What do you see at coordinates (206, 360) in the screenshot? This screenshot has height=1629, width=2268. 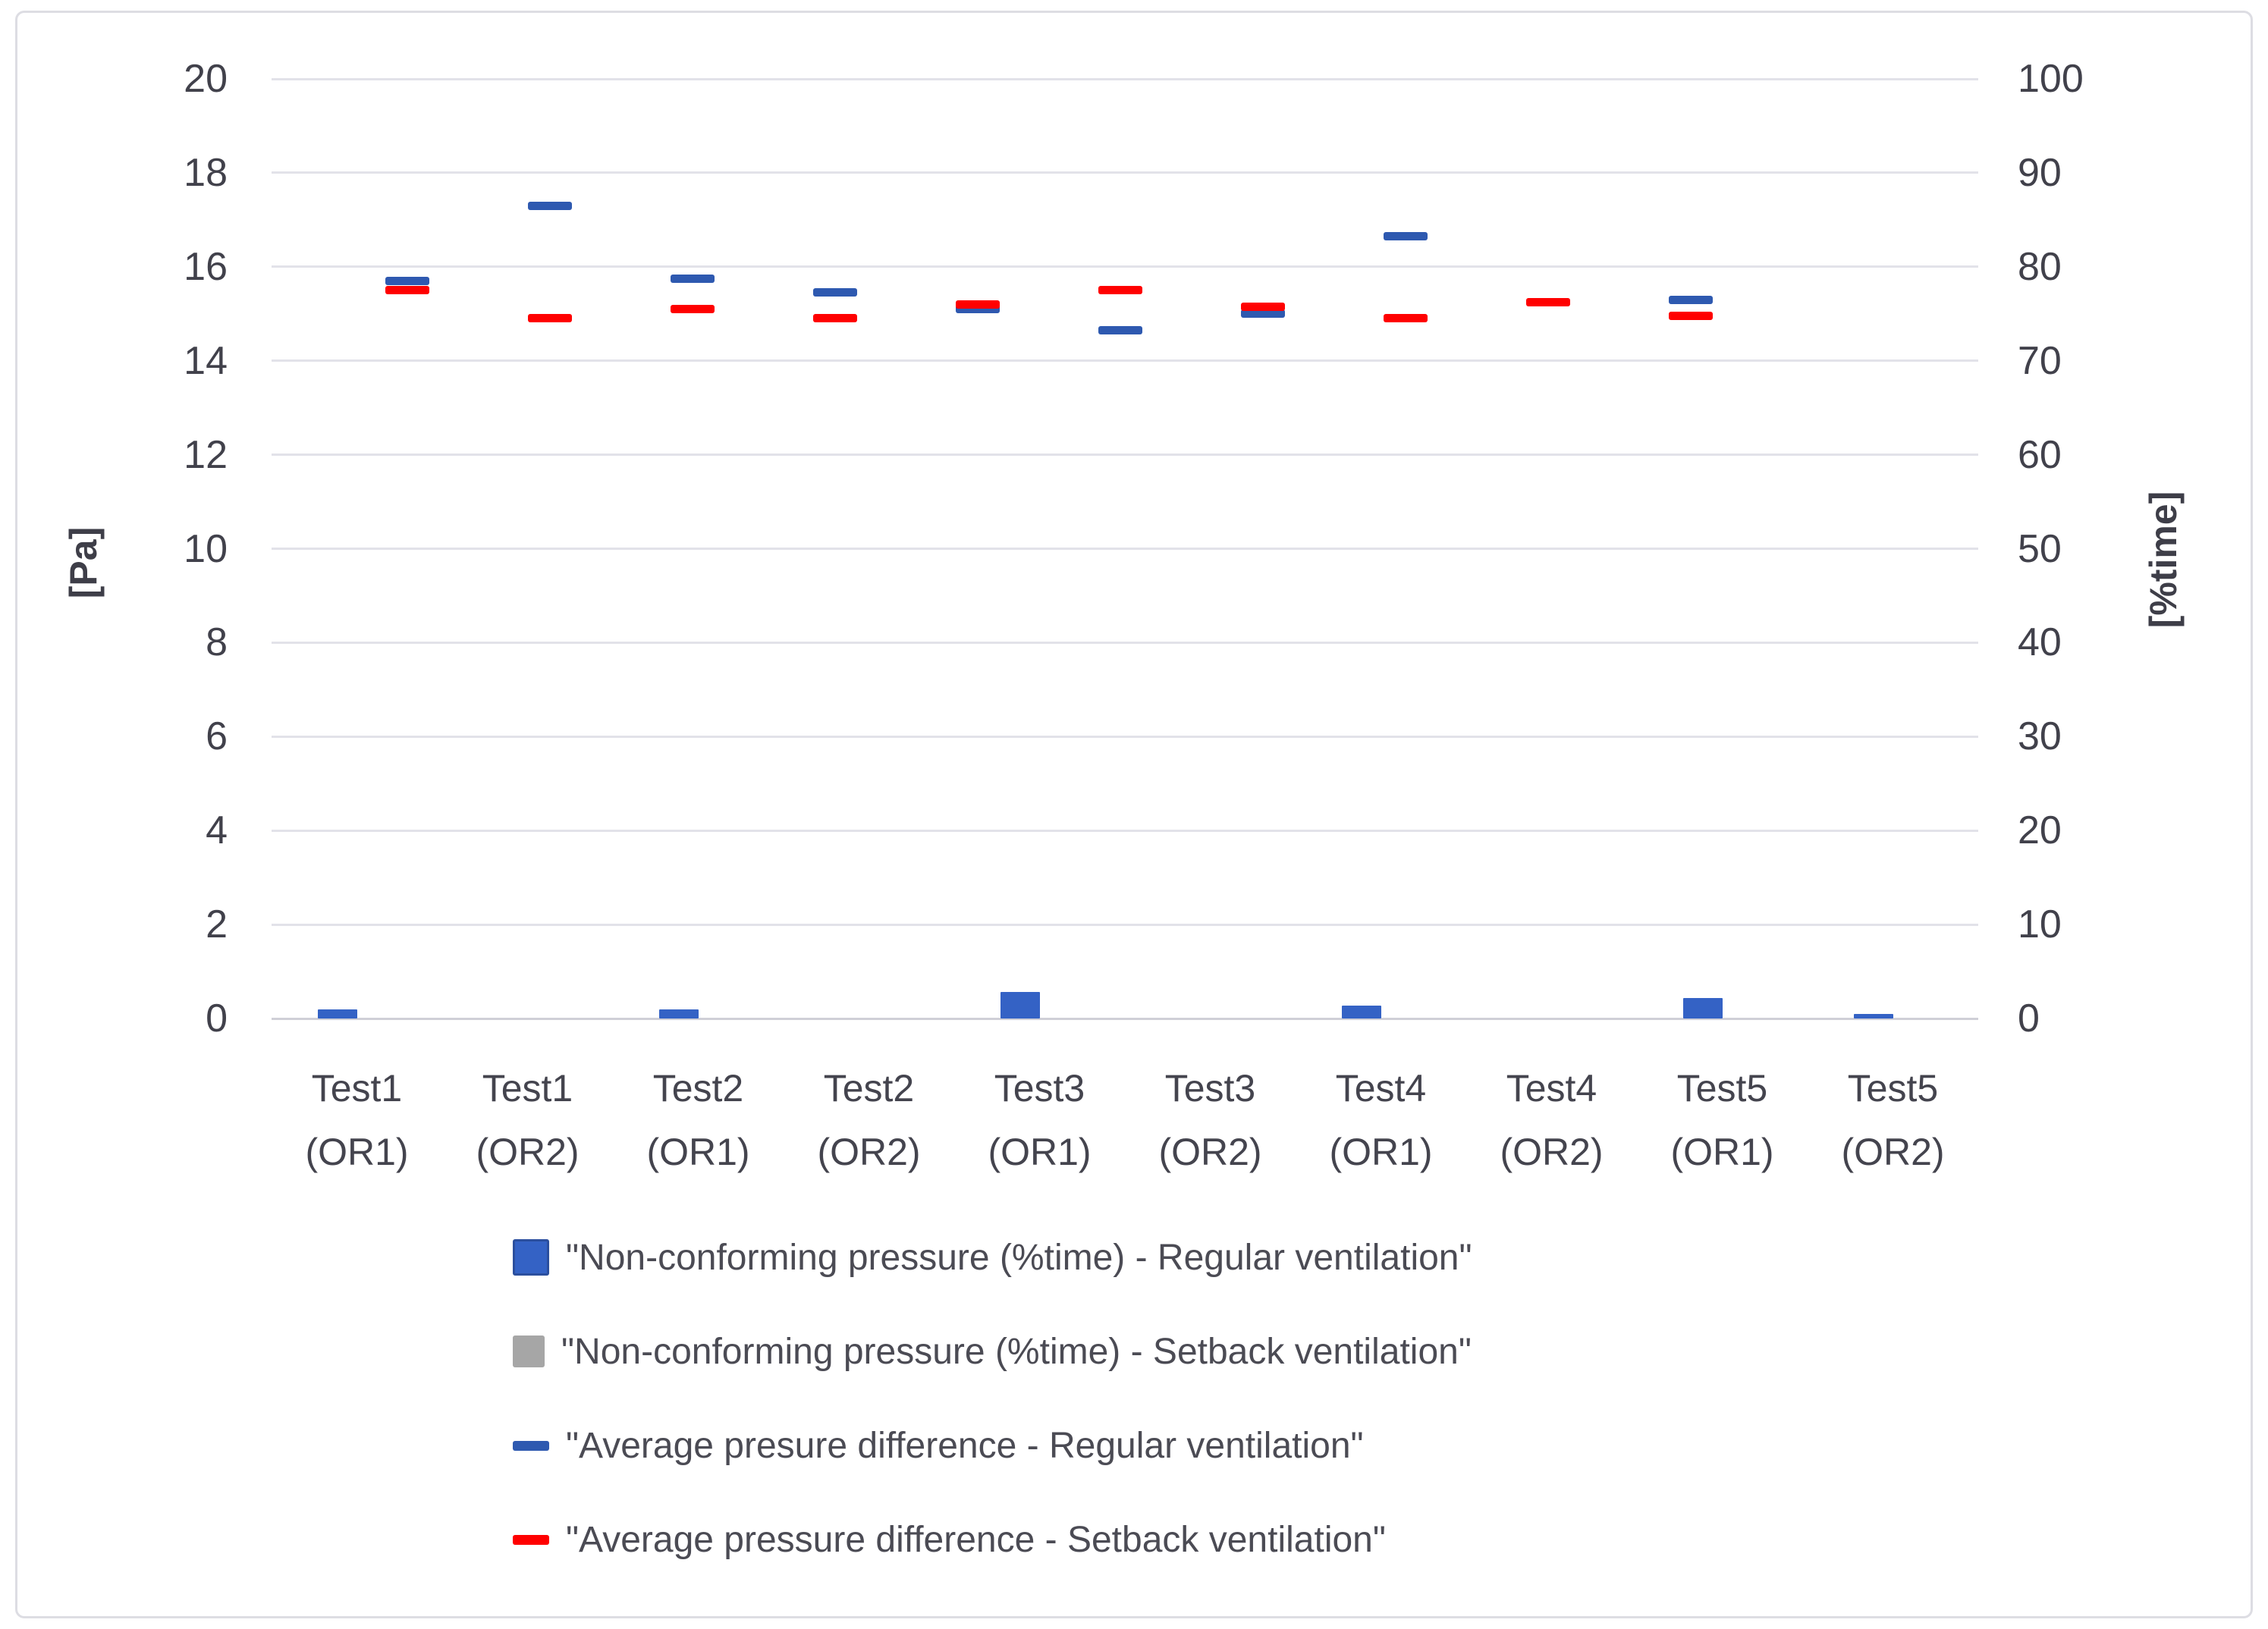 I see `y-tick-label-left: 14` at bounding box center [206, 360].